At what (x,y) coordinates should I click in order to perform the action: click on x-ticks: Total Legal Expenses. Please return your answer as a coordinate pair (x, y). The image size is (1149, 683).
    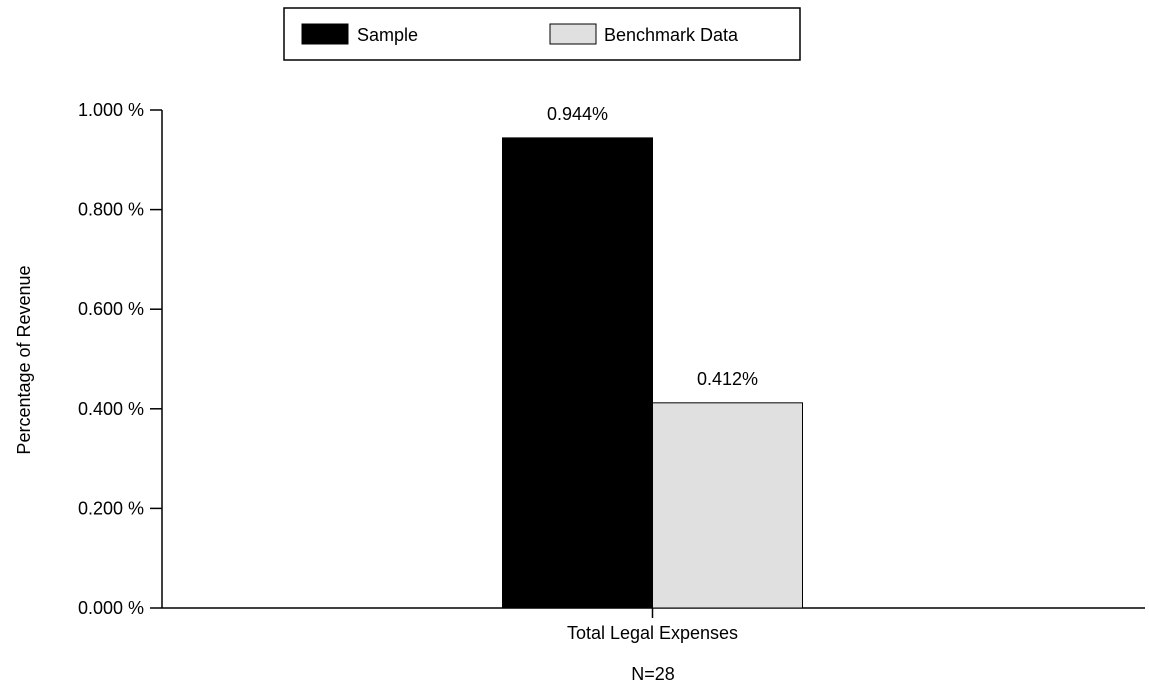
    Looking at the image, I should click on (652, 625).